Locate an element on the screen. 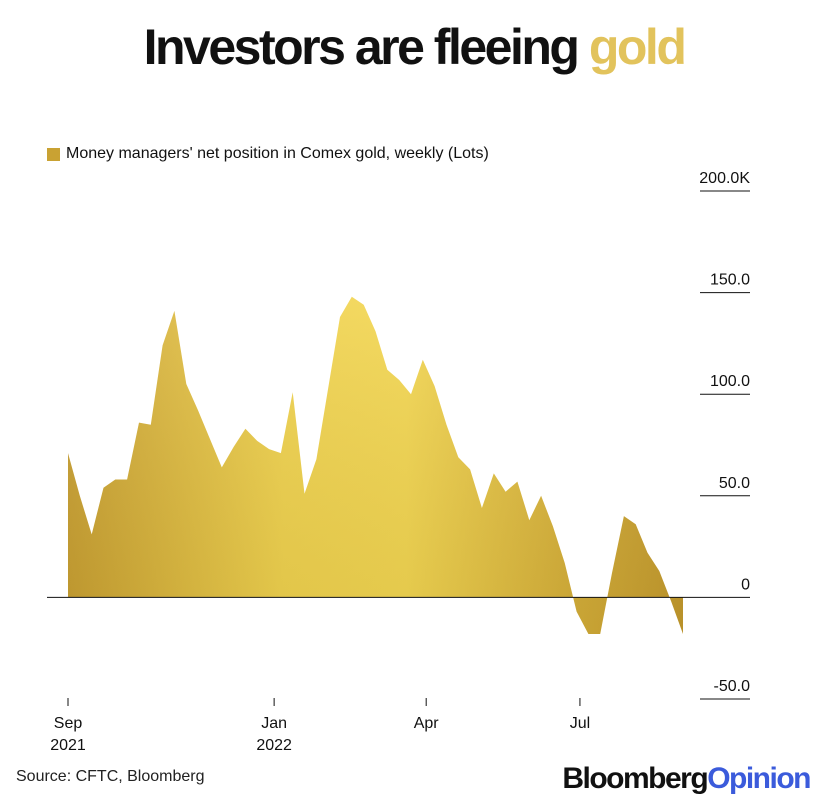  y-tick-label: 150.0 is located at coordinates (730, 280).